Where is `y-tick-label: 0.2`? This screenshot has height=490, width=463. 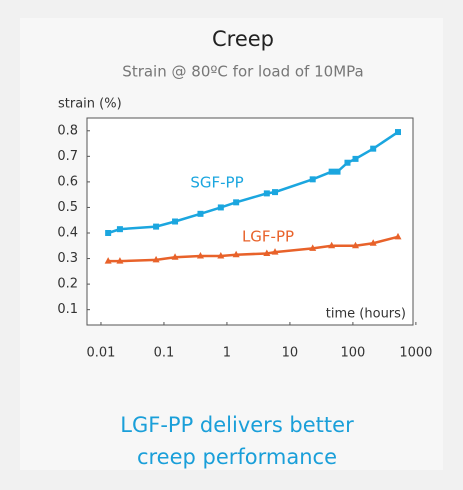 y-tick-label: 0.2 is located at coordinates (67, 284).